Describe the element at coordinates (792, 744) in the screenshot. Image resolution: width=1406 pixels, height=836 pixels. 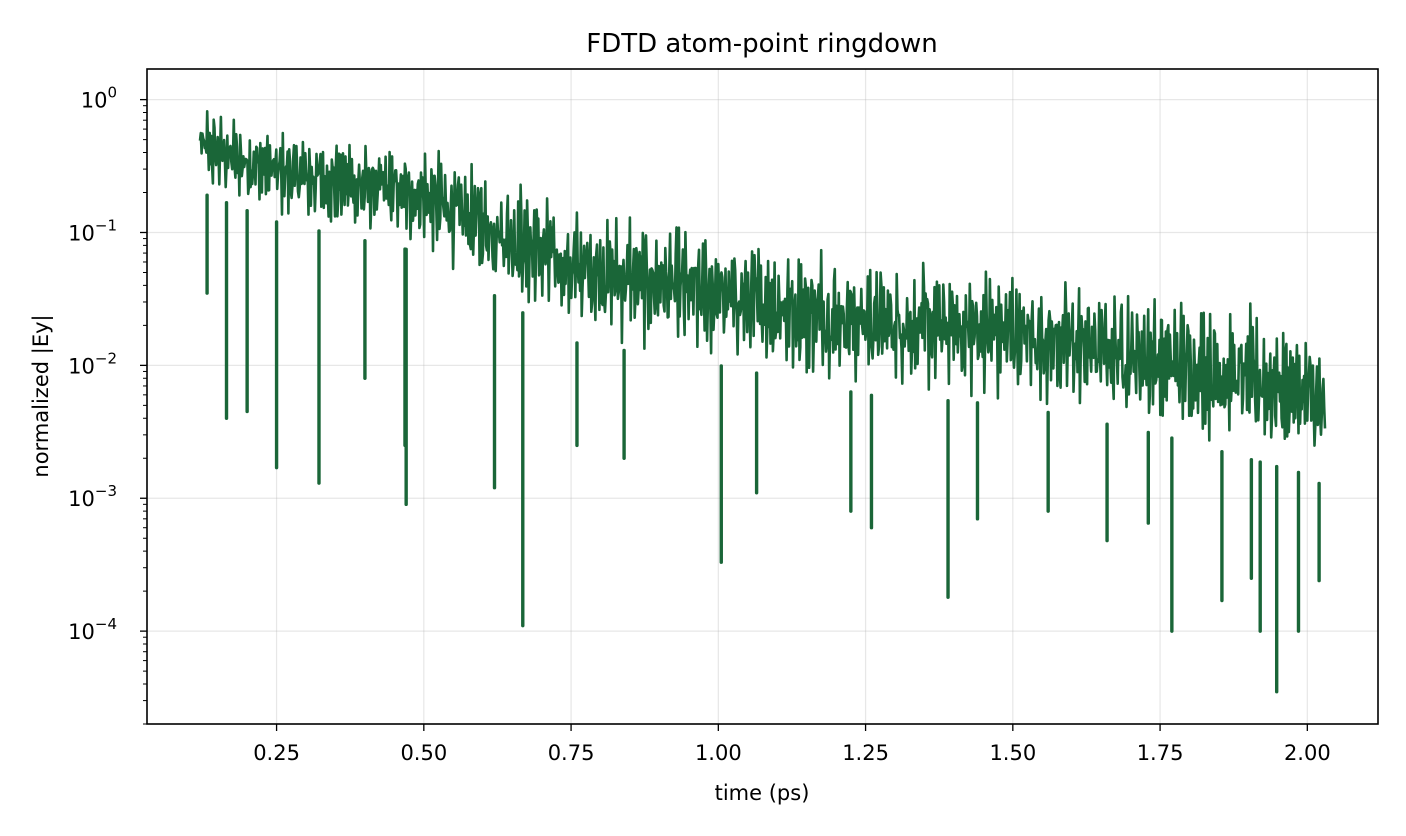
I see `x-axis: 0.25 0.50 0.75 1.00 1.25 1.50 1.75 2.00` at that location.